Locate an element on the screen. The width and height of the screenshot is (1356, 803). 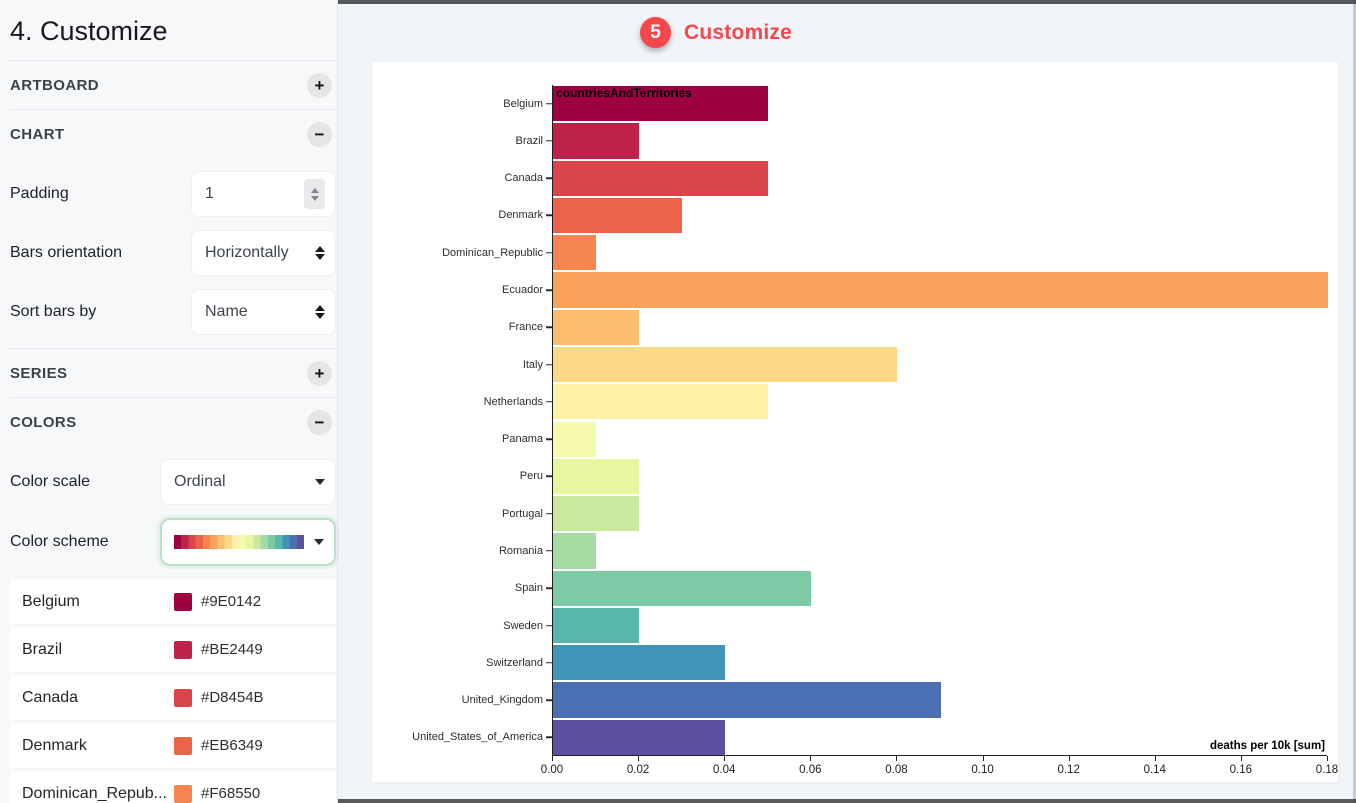
y-tick-label: Belgium is located at coordinates (523, 103).